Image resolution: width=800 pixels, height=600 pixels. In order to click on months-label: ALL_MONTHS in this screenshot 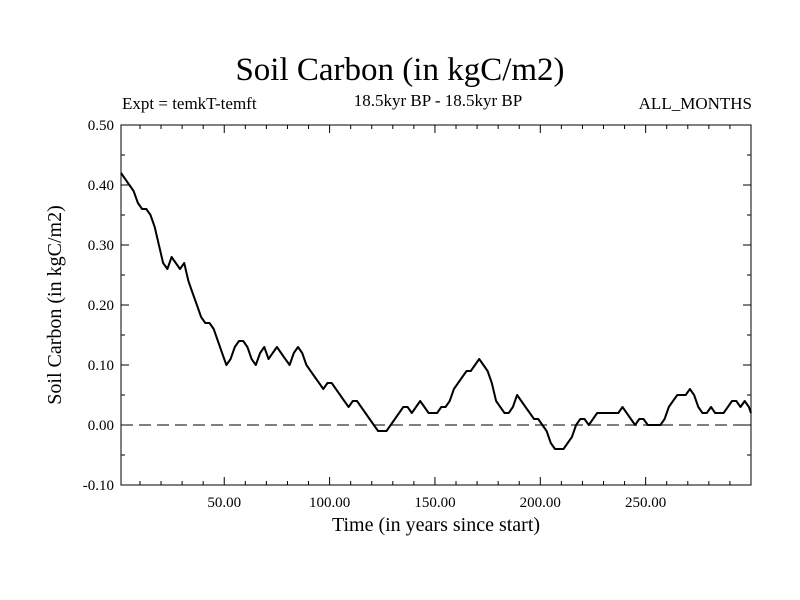, I will do `click(695, 103)`.